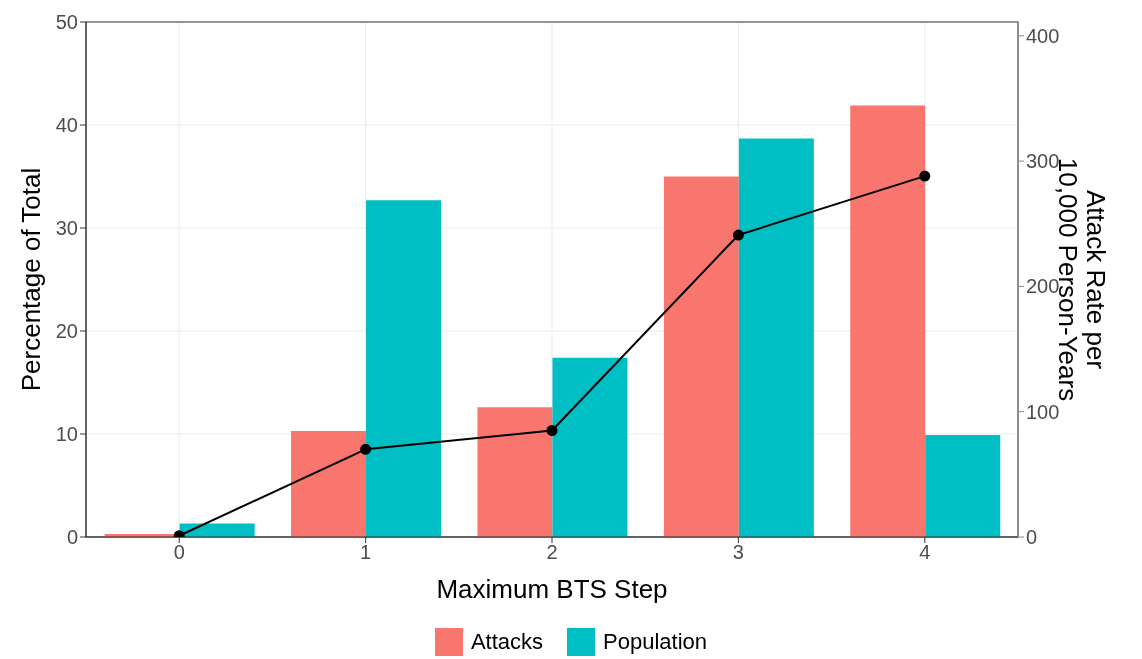 The width and height of the screenshot is (1142, 659). I want to click on y-tick-label: 0, so click(72, 537).